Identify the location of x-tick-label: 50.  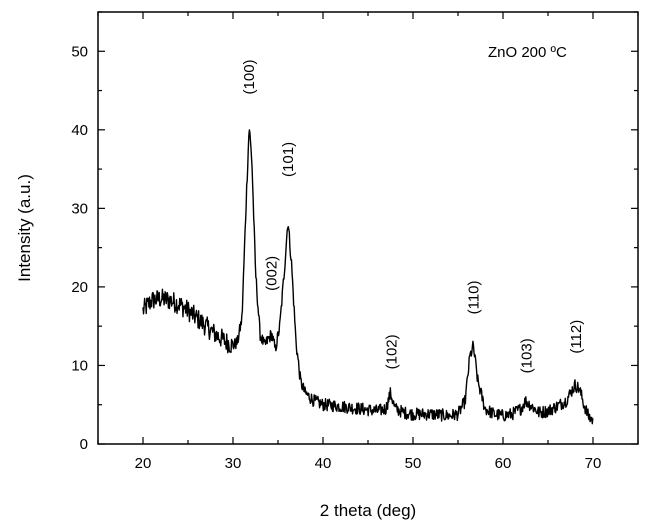
(413, 463).